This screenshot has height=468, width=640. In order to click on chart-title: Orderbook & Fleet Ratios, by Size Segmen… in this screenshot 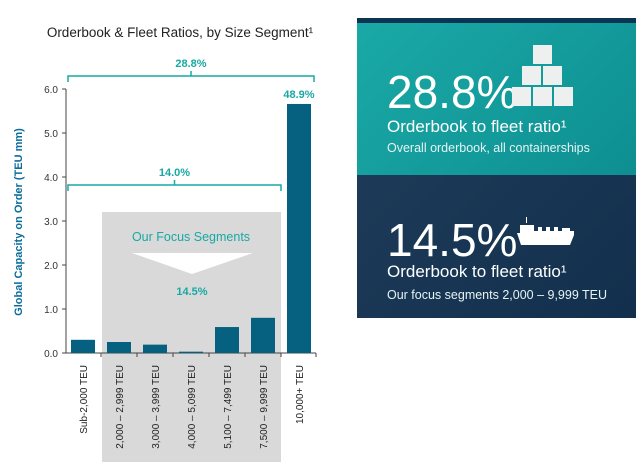, I will do `click(180, 32)`.